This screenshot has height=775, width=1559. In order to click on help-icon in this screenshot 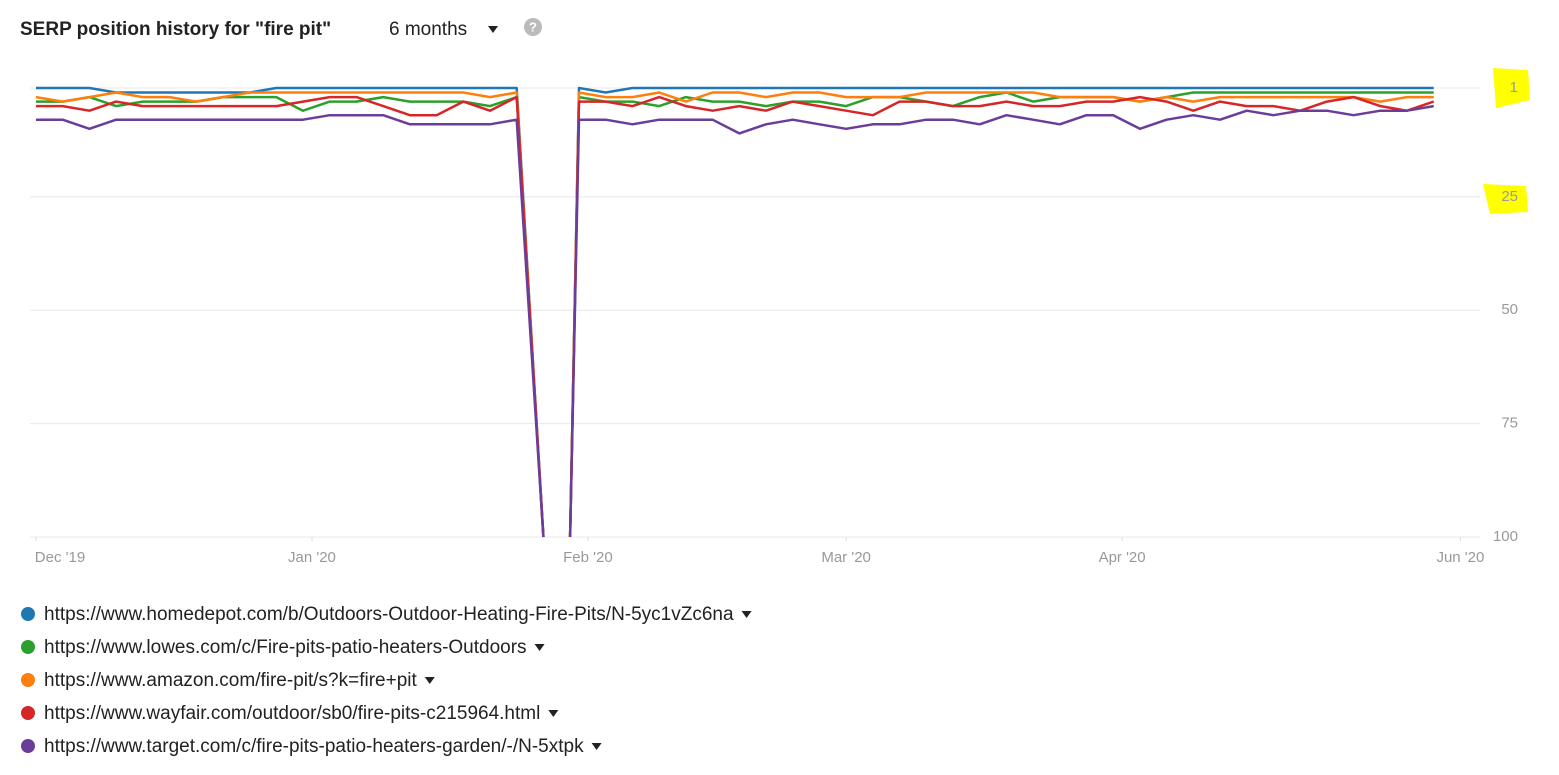, I will do `click(533, 27)`.